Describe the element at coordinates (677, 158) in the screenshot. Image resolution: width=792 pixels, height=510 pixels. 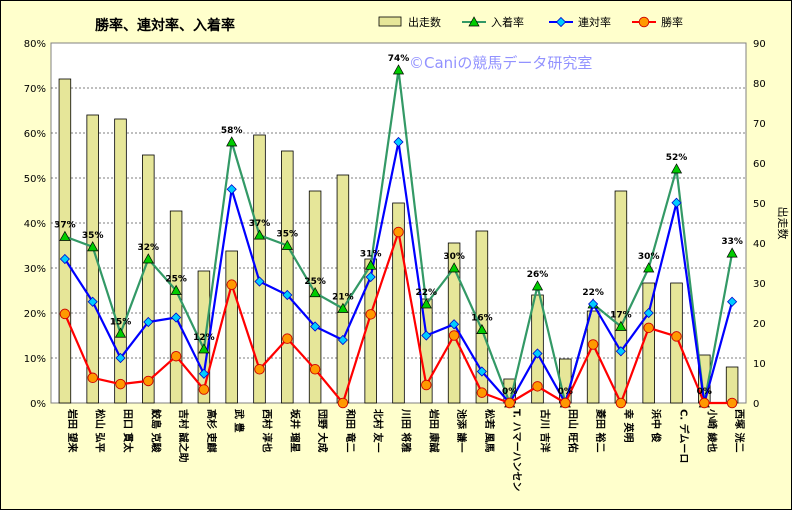
I see `data-label: 52%` at that location.